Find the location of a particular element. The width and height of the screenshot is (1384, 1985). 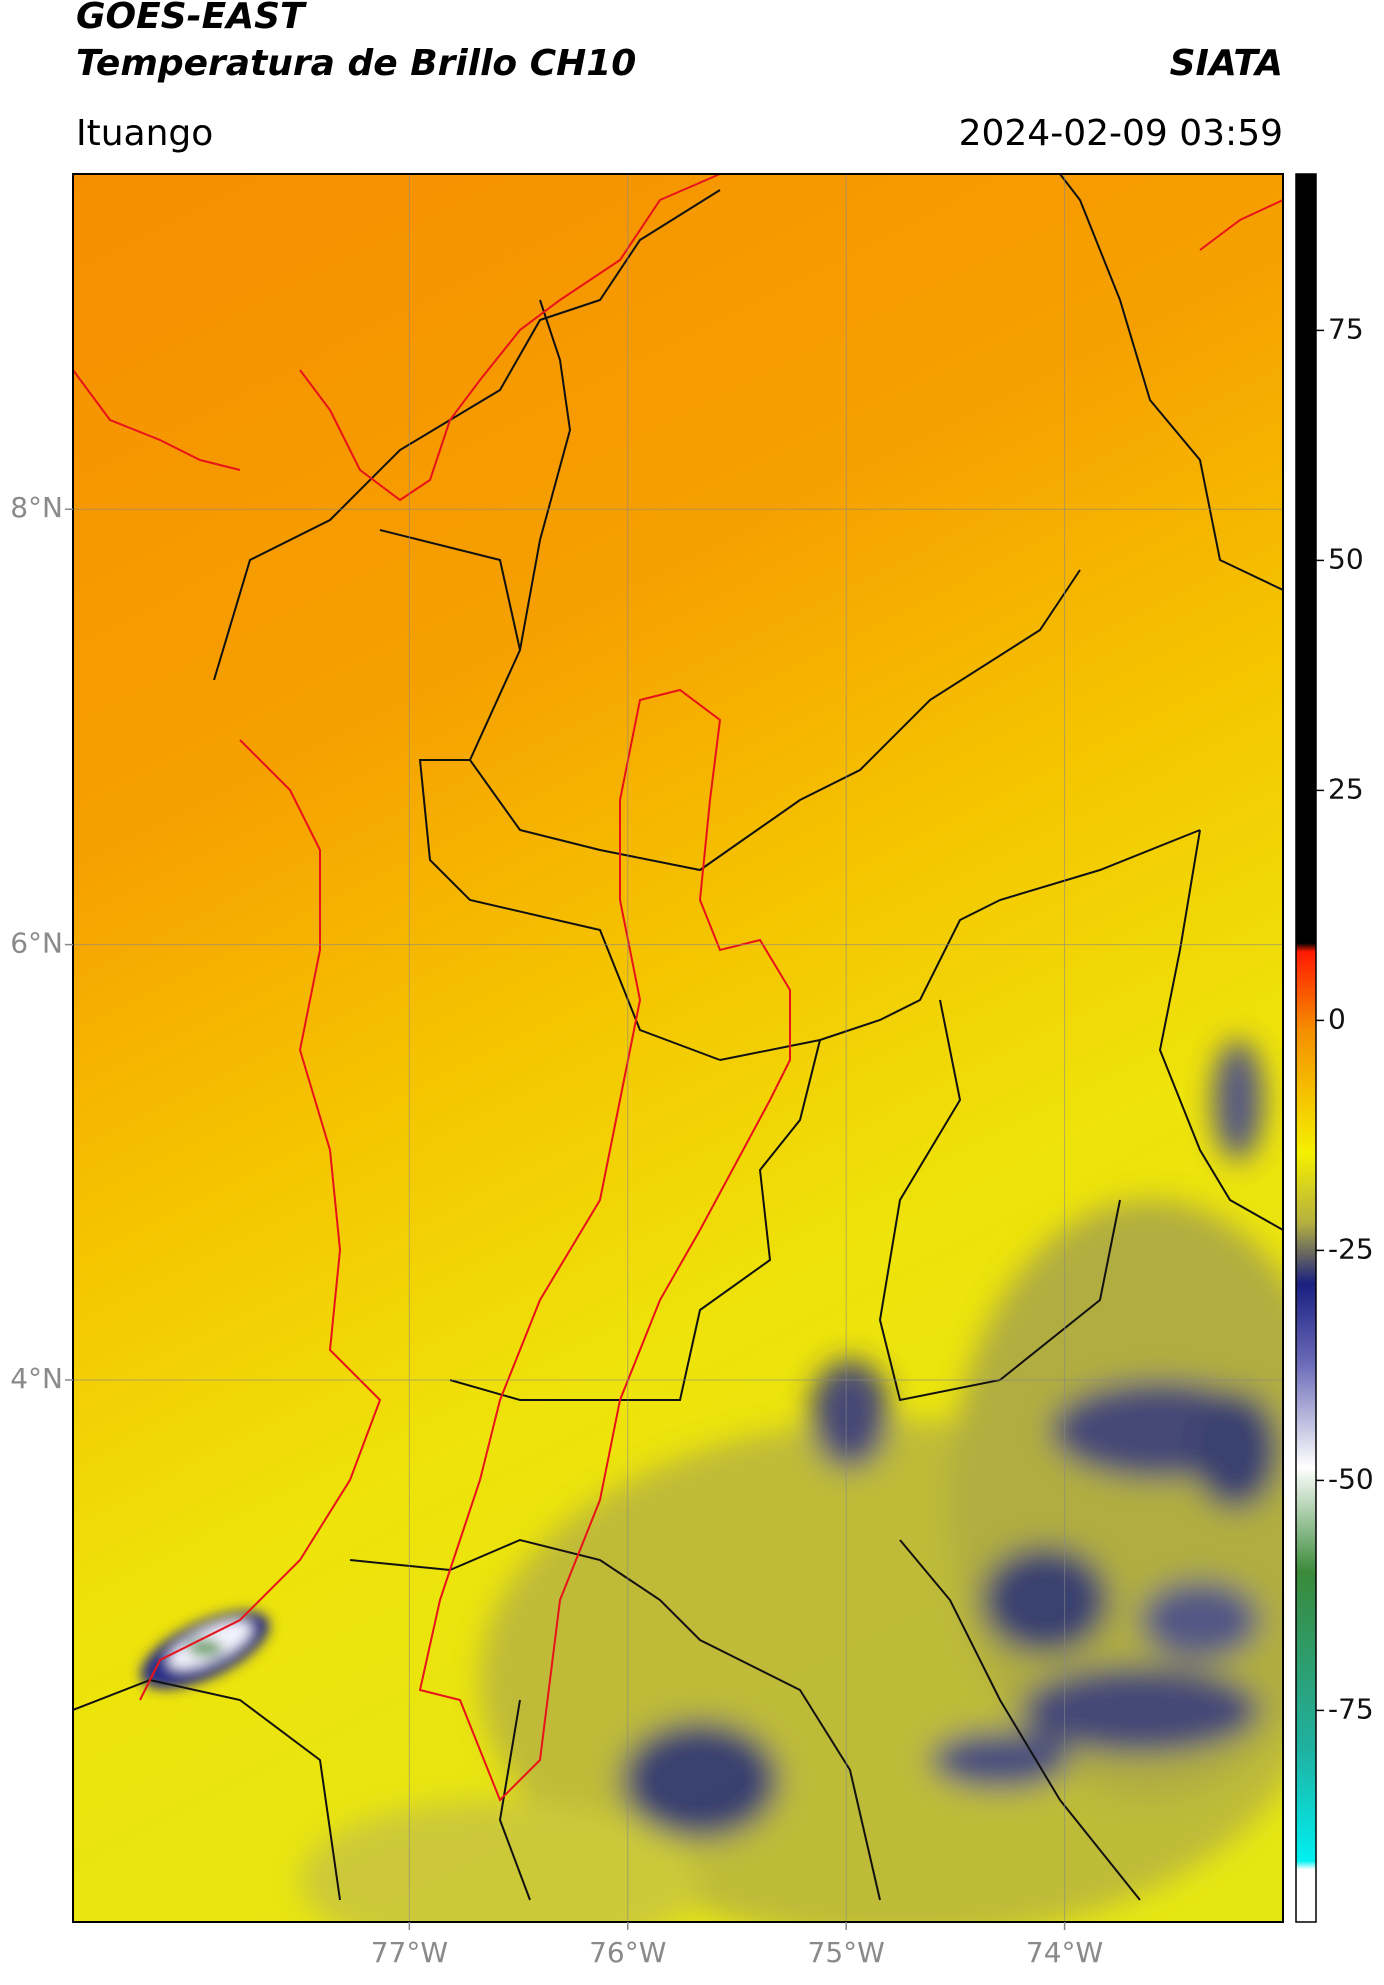

colorbar-tick-label: 25 is located at coordinates (1346, 788).